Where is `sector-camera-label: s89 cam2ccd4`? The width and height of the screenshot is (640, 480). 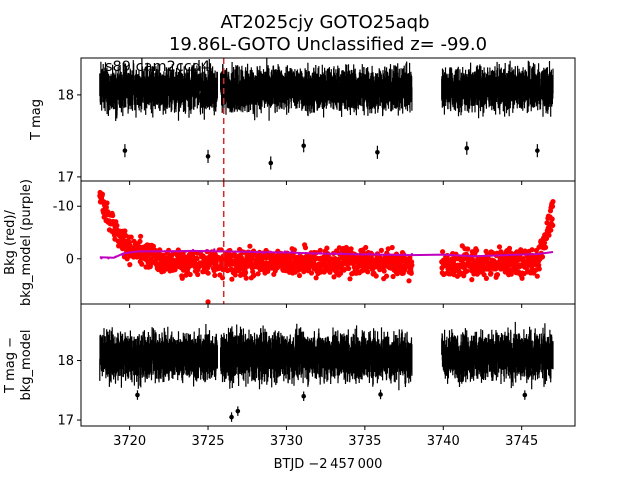
sector-camera-label: s89 cam2ccd4 is located at coordinates (157, 67).